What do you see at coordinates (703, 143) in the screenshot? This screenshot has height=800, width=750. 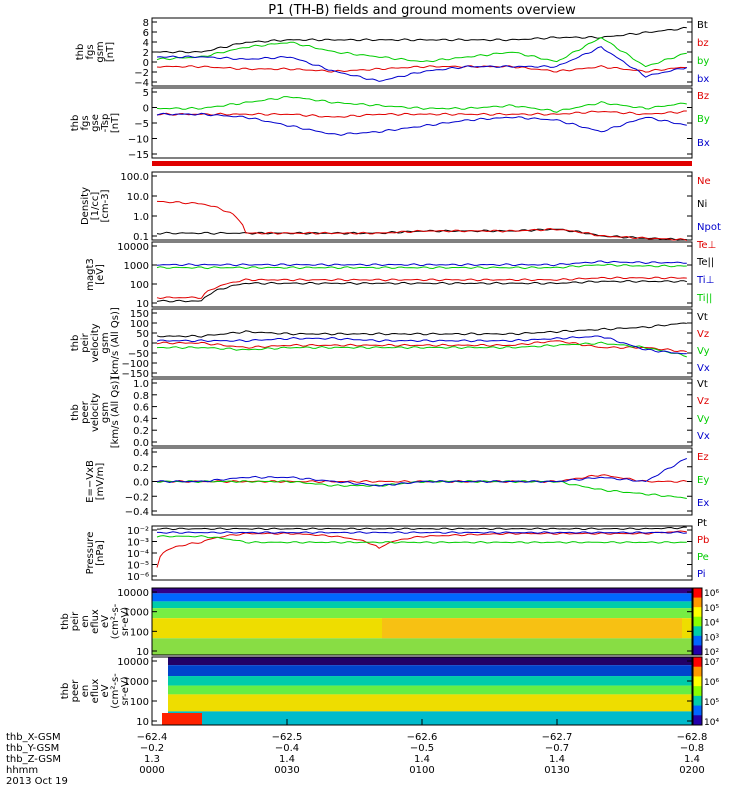 I see `legend-entry: Bx` at bounding box center [703, 143].